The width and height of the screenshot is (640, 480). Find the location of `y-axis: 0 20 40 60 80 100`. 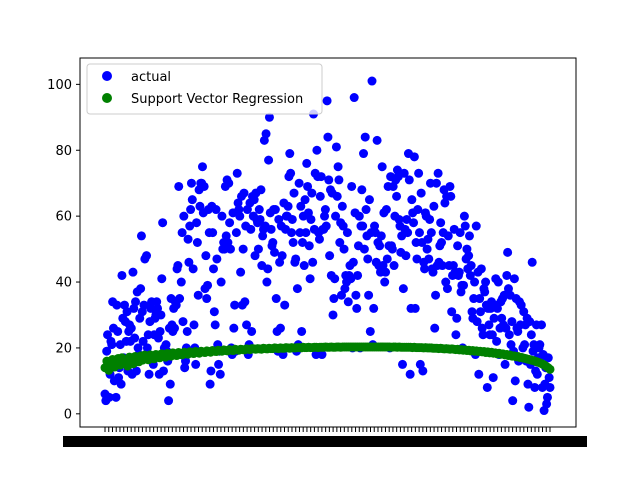

y-axis: 0 20 40 60 80 100 is located at coordinates (63, 250).